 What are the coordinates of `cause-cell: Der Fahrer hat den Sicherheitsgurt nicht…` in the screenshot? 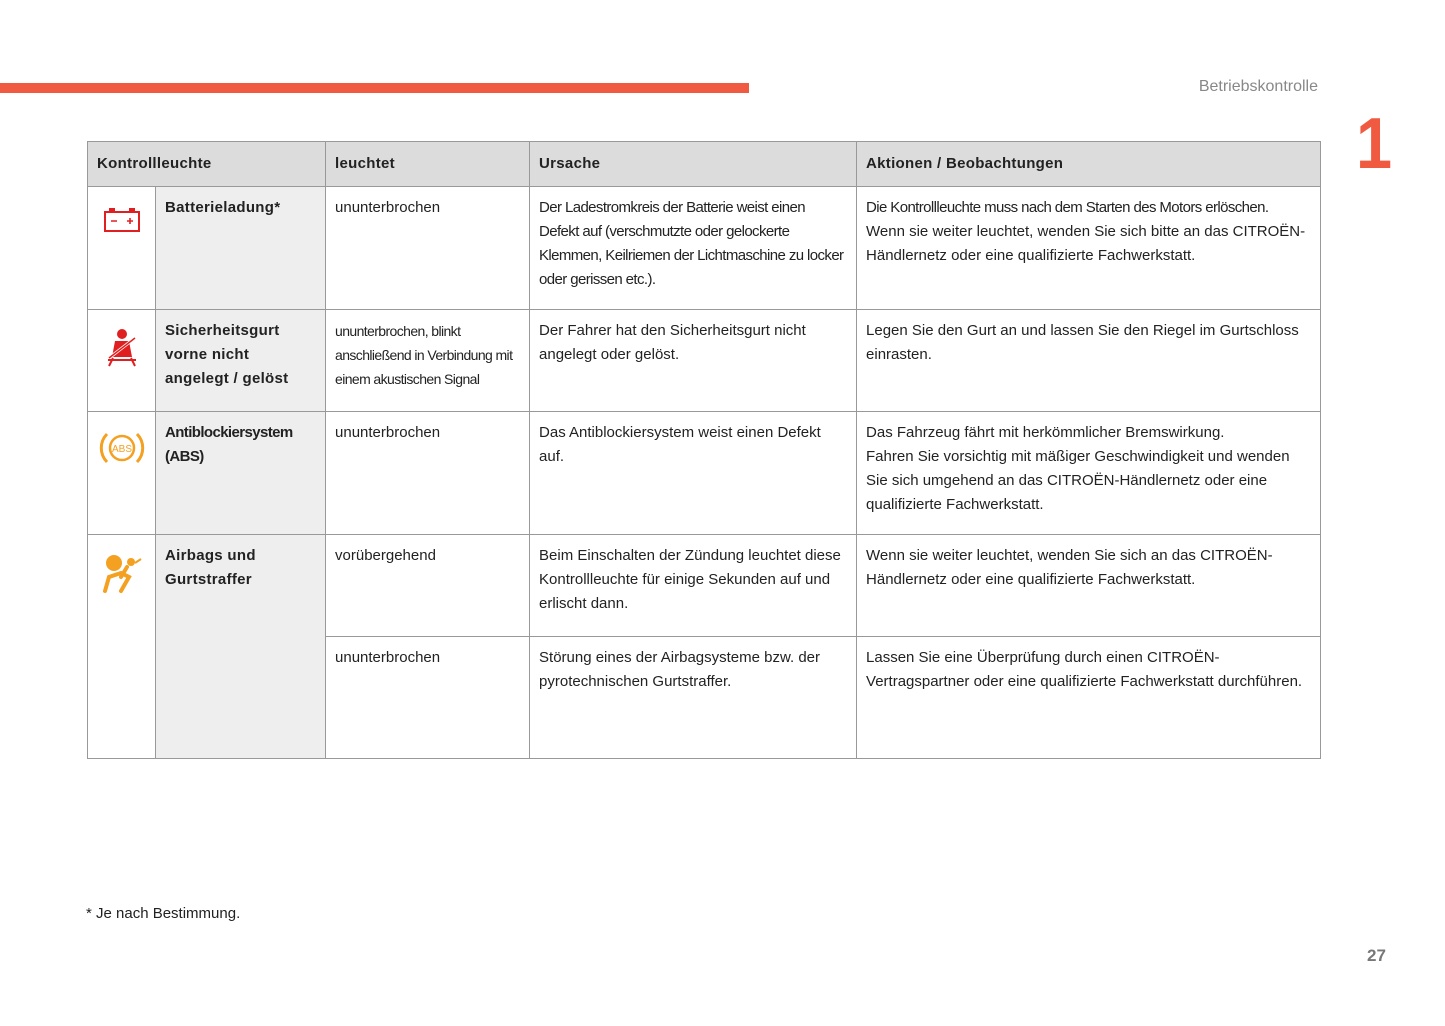 It's located at (693, 360).